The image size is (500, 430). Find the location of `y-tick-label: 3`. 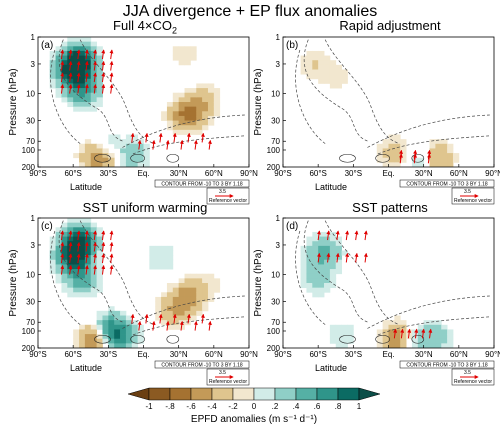

y-tick-label: 3 is located at coordinates (33, 64).